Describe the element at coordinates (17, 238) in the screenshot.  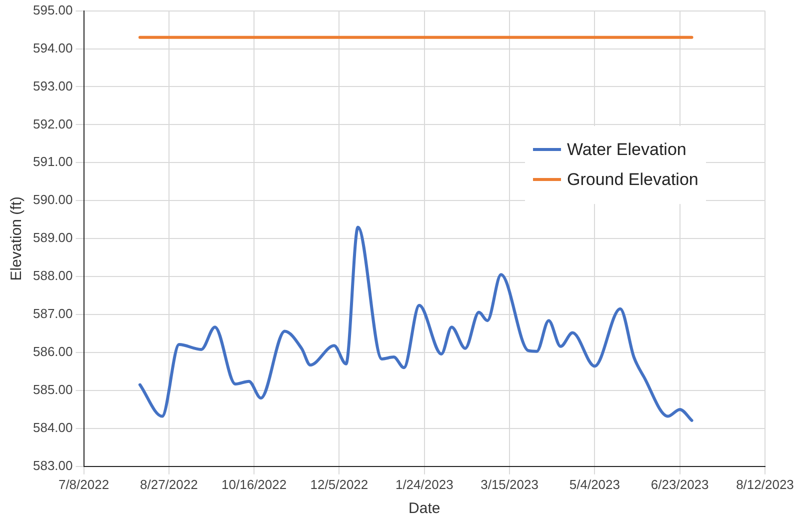
I see `y-axis-title: Elevation (ft)` at that location.